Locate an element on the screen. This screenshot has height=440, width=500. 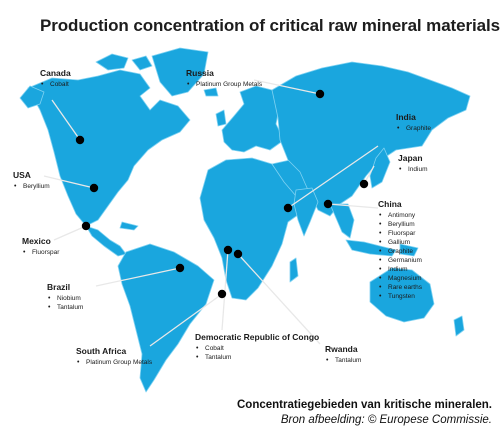
label-brazil-name: Brazil is located at coordinates (59, 287).